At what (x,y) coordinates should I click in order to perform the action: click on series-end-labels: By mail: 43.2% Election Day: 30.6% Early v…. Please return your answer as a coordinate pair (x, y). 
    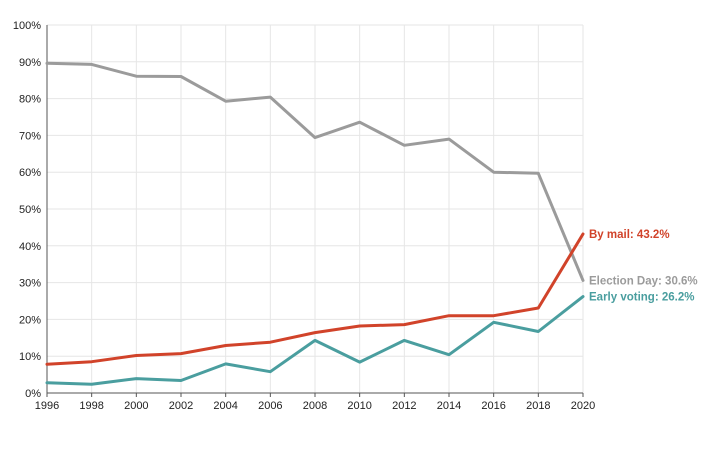
    Looking at the image, I should click on (643, 266).